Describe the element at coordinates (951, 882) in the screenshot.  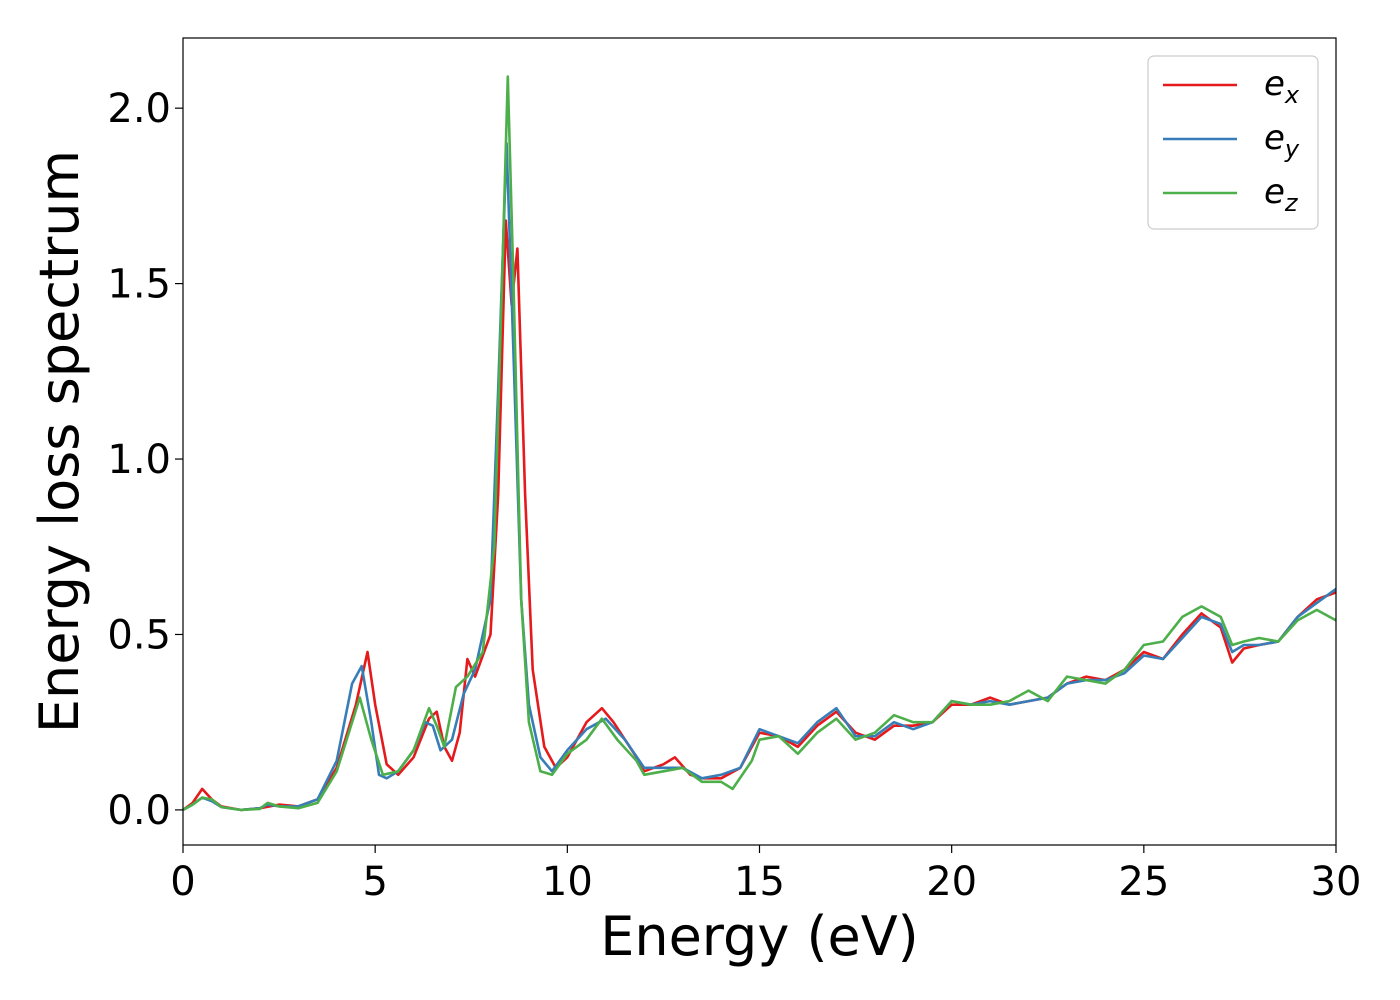
I see `x-tick-label: 20` at that location.